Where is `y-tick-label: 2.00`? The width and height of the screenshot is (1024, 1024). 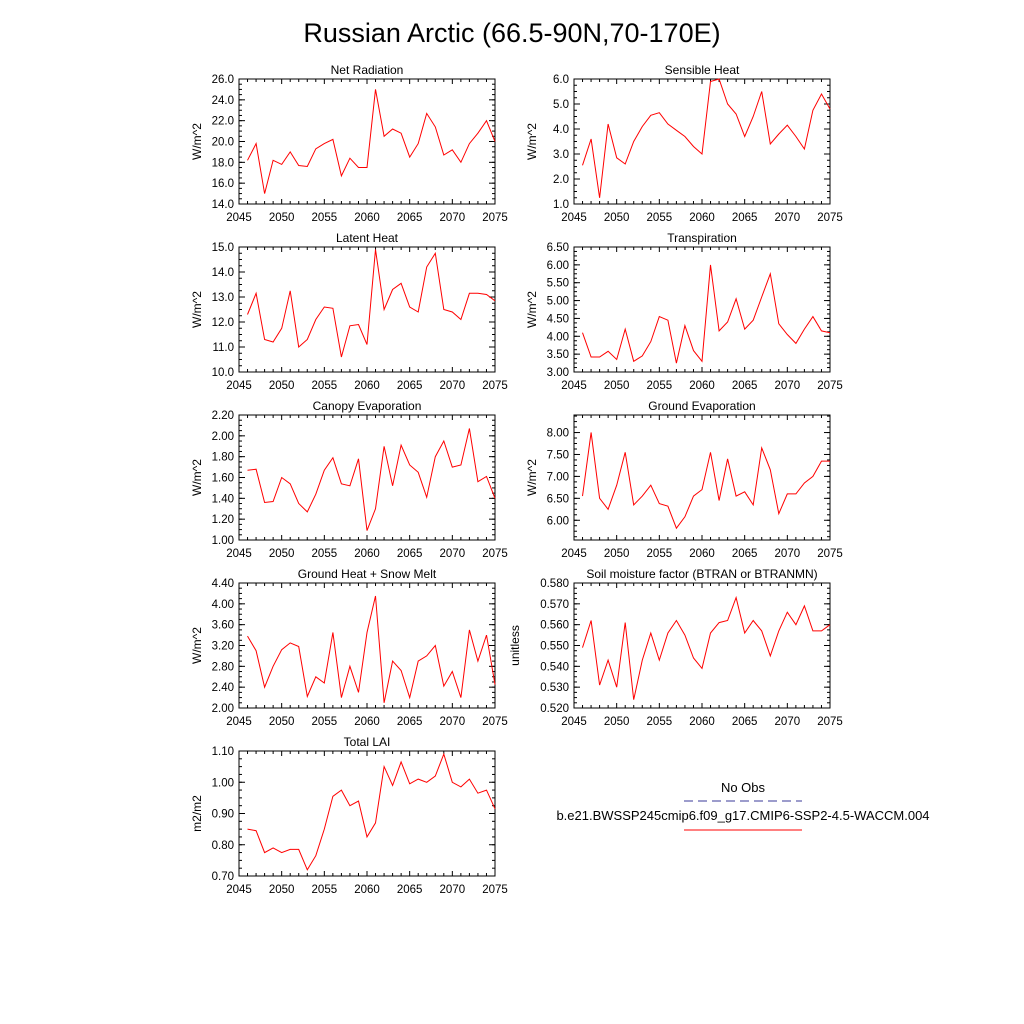 y-tick-label: 2.00 is located at coordinates (223, 437).